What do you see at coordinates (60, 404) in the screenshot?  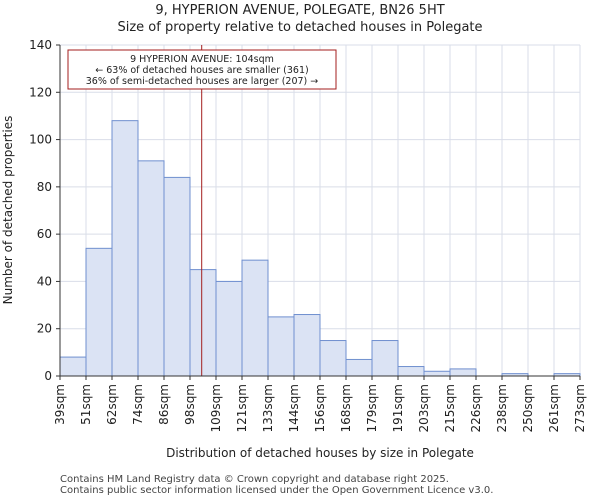 I see `x-tick-label: 39sqm` at bounding box center [60, 404].